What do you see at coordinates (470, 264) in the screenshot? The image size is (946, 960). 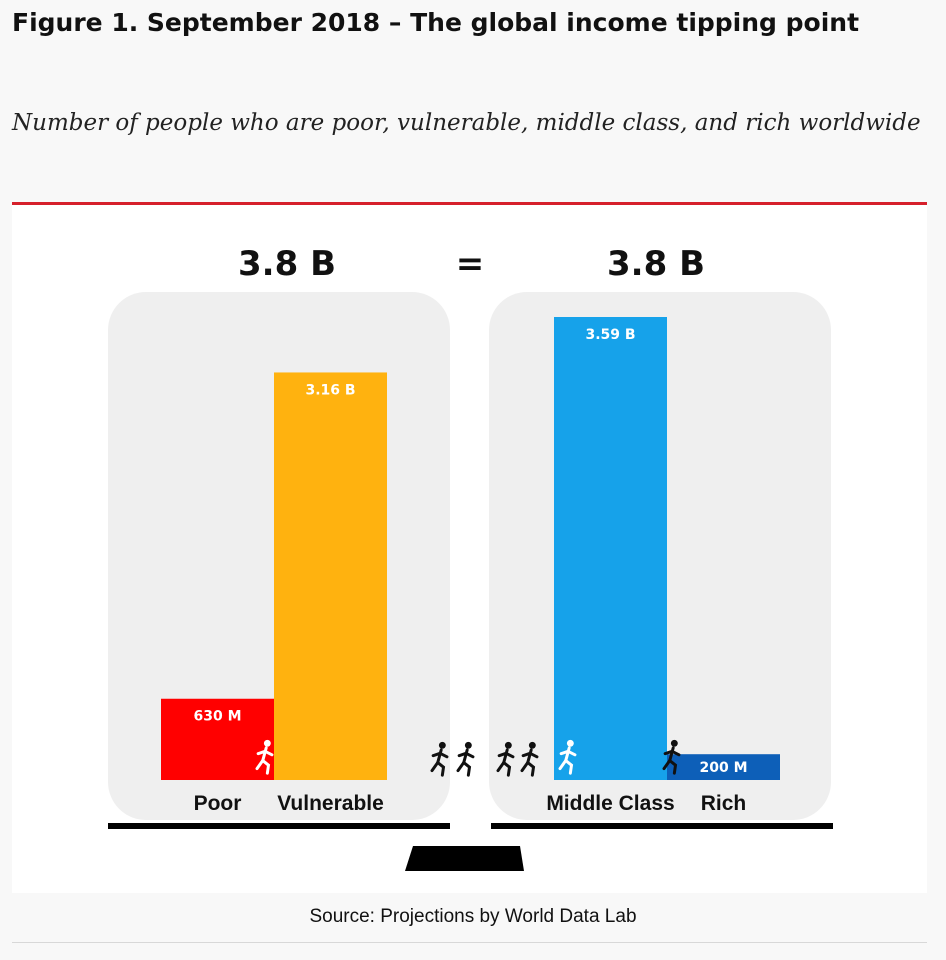 I see `equals-sign: =` at bounding box center [470, 264].